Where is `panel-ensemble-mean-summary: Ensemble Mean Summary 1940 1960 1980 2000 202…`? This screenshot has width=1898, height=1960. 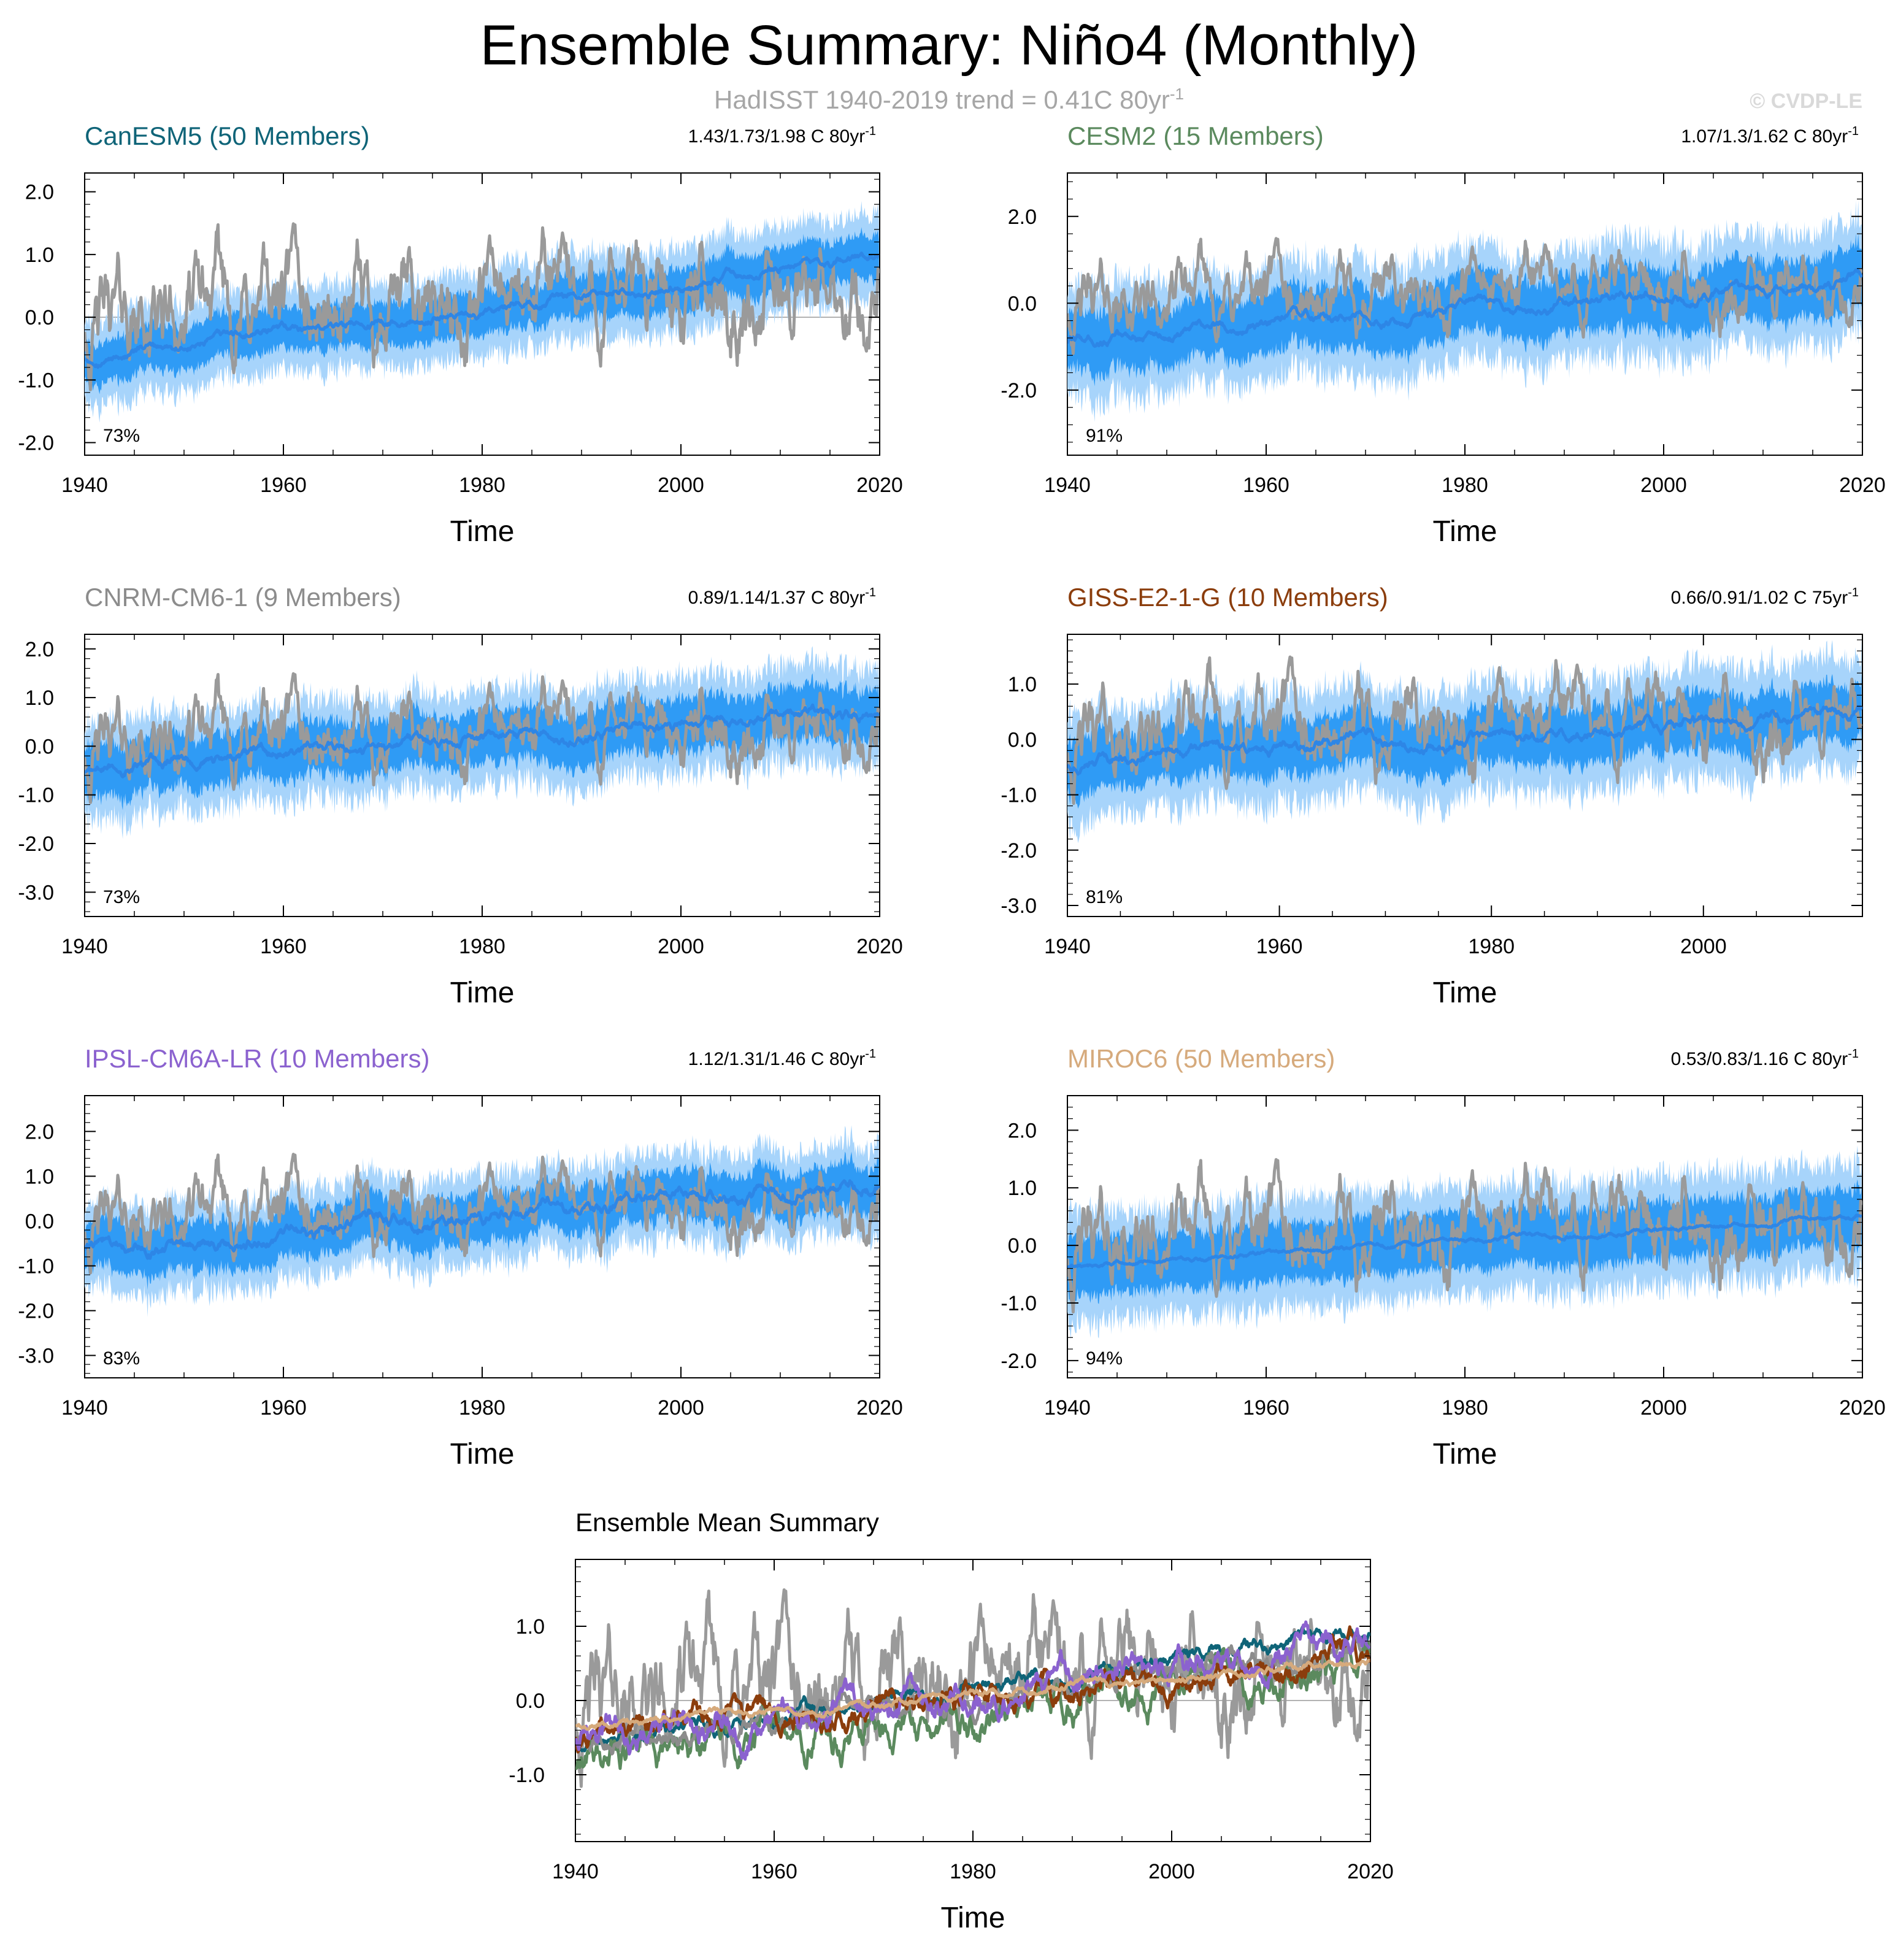
panel-ensemble-mean-summary: Ensemble Mean Summary 1940 1960 1980 2000 202… is located at coordinates (951, 1721).